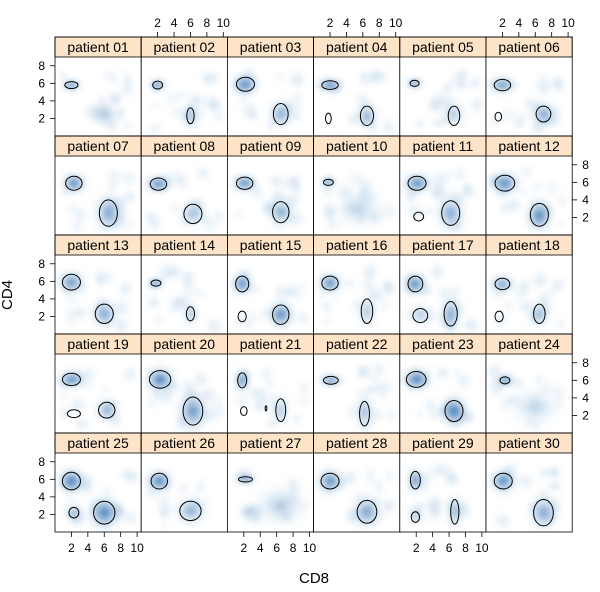 This screenshot has height=592, width=600. Describe the element at coordinates (71, 548) in the screenshot. I see `x-tick-label: 2` at that location.